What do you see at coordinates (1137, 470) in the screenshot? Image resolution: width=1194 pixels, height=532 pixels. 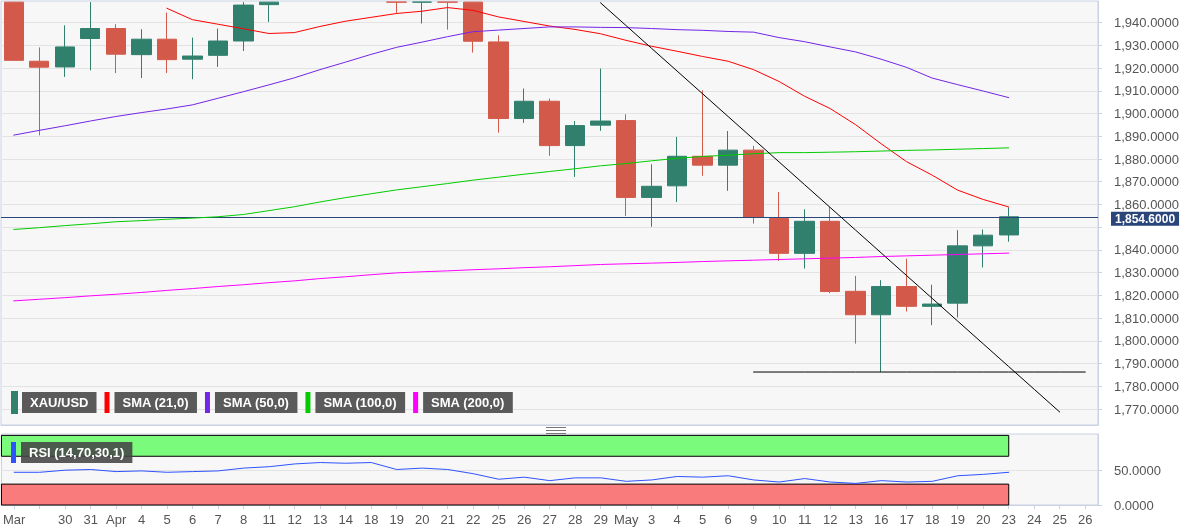 I see `y-tick-label: 50.0000` at bounding box center [1137, 470].